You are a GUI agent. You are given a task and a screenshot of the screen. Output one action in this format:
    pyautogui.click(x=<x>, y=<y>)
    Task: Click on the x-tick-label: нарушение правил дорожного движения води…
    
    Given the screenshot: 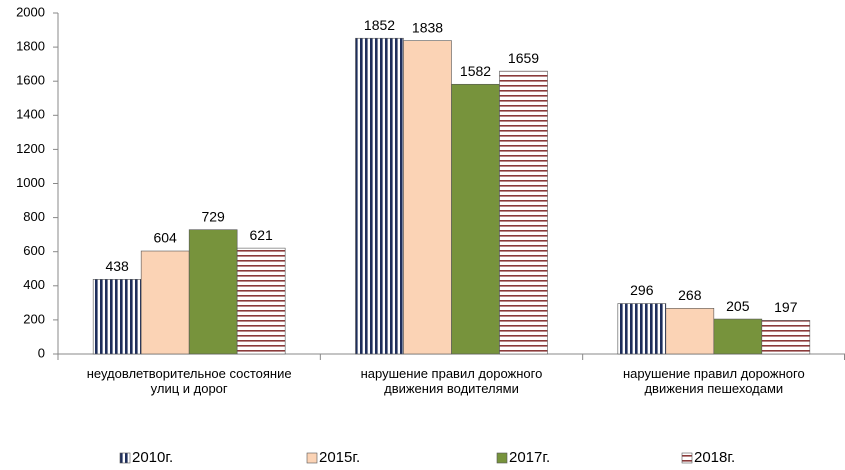 What is the action you would take?
    pyautogui.click(x=451, y=381)
    